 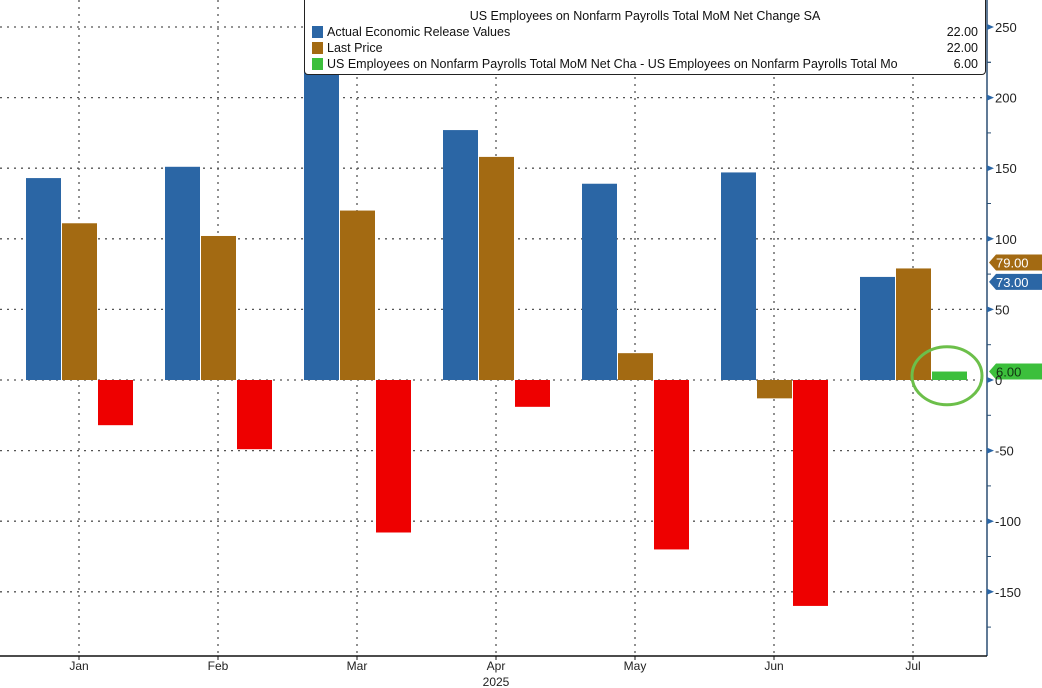 I want to click on y-tick-label: 200, so click(x=1006, y=98).